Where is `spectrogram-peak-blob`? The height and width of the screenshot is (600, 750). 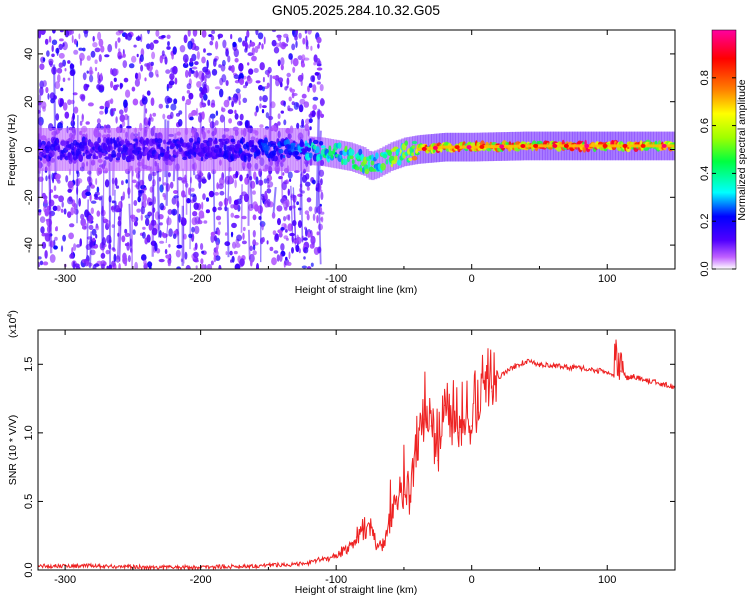 spectrogram-peak-blob is located at coordinates (587, 145).